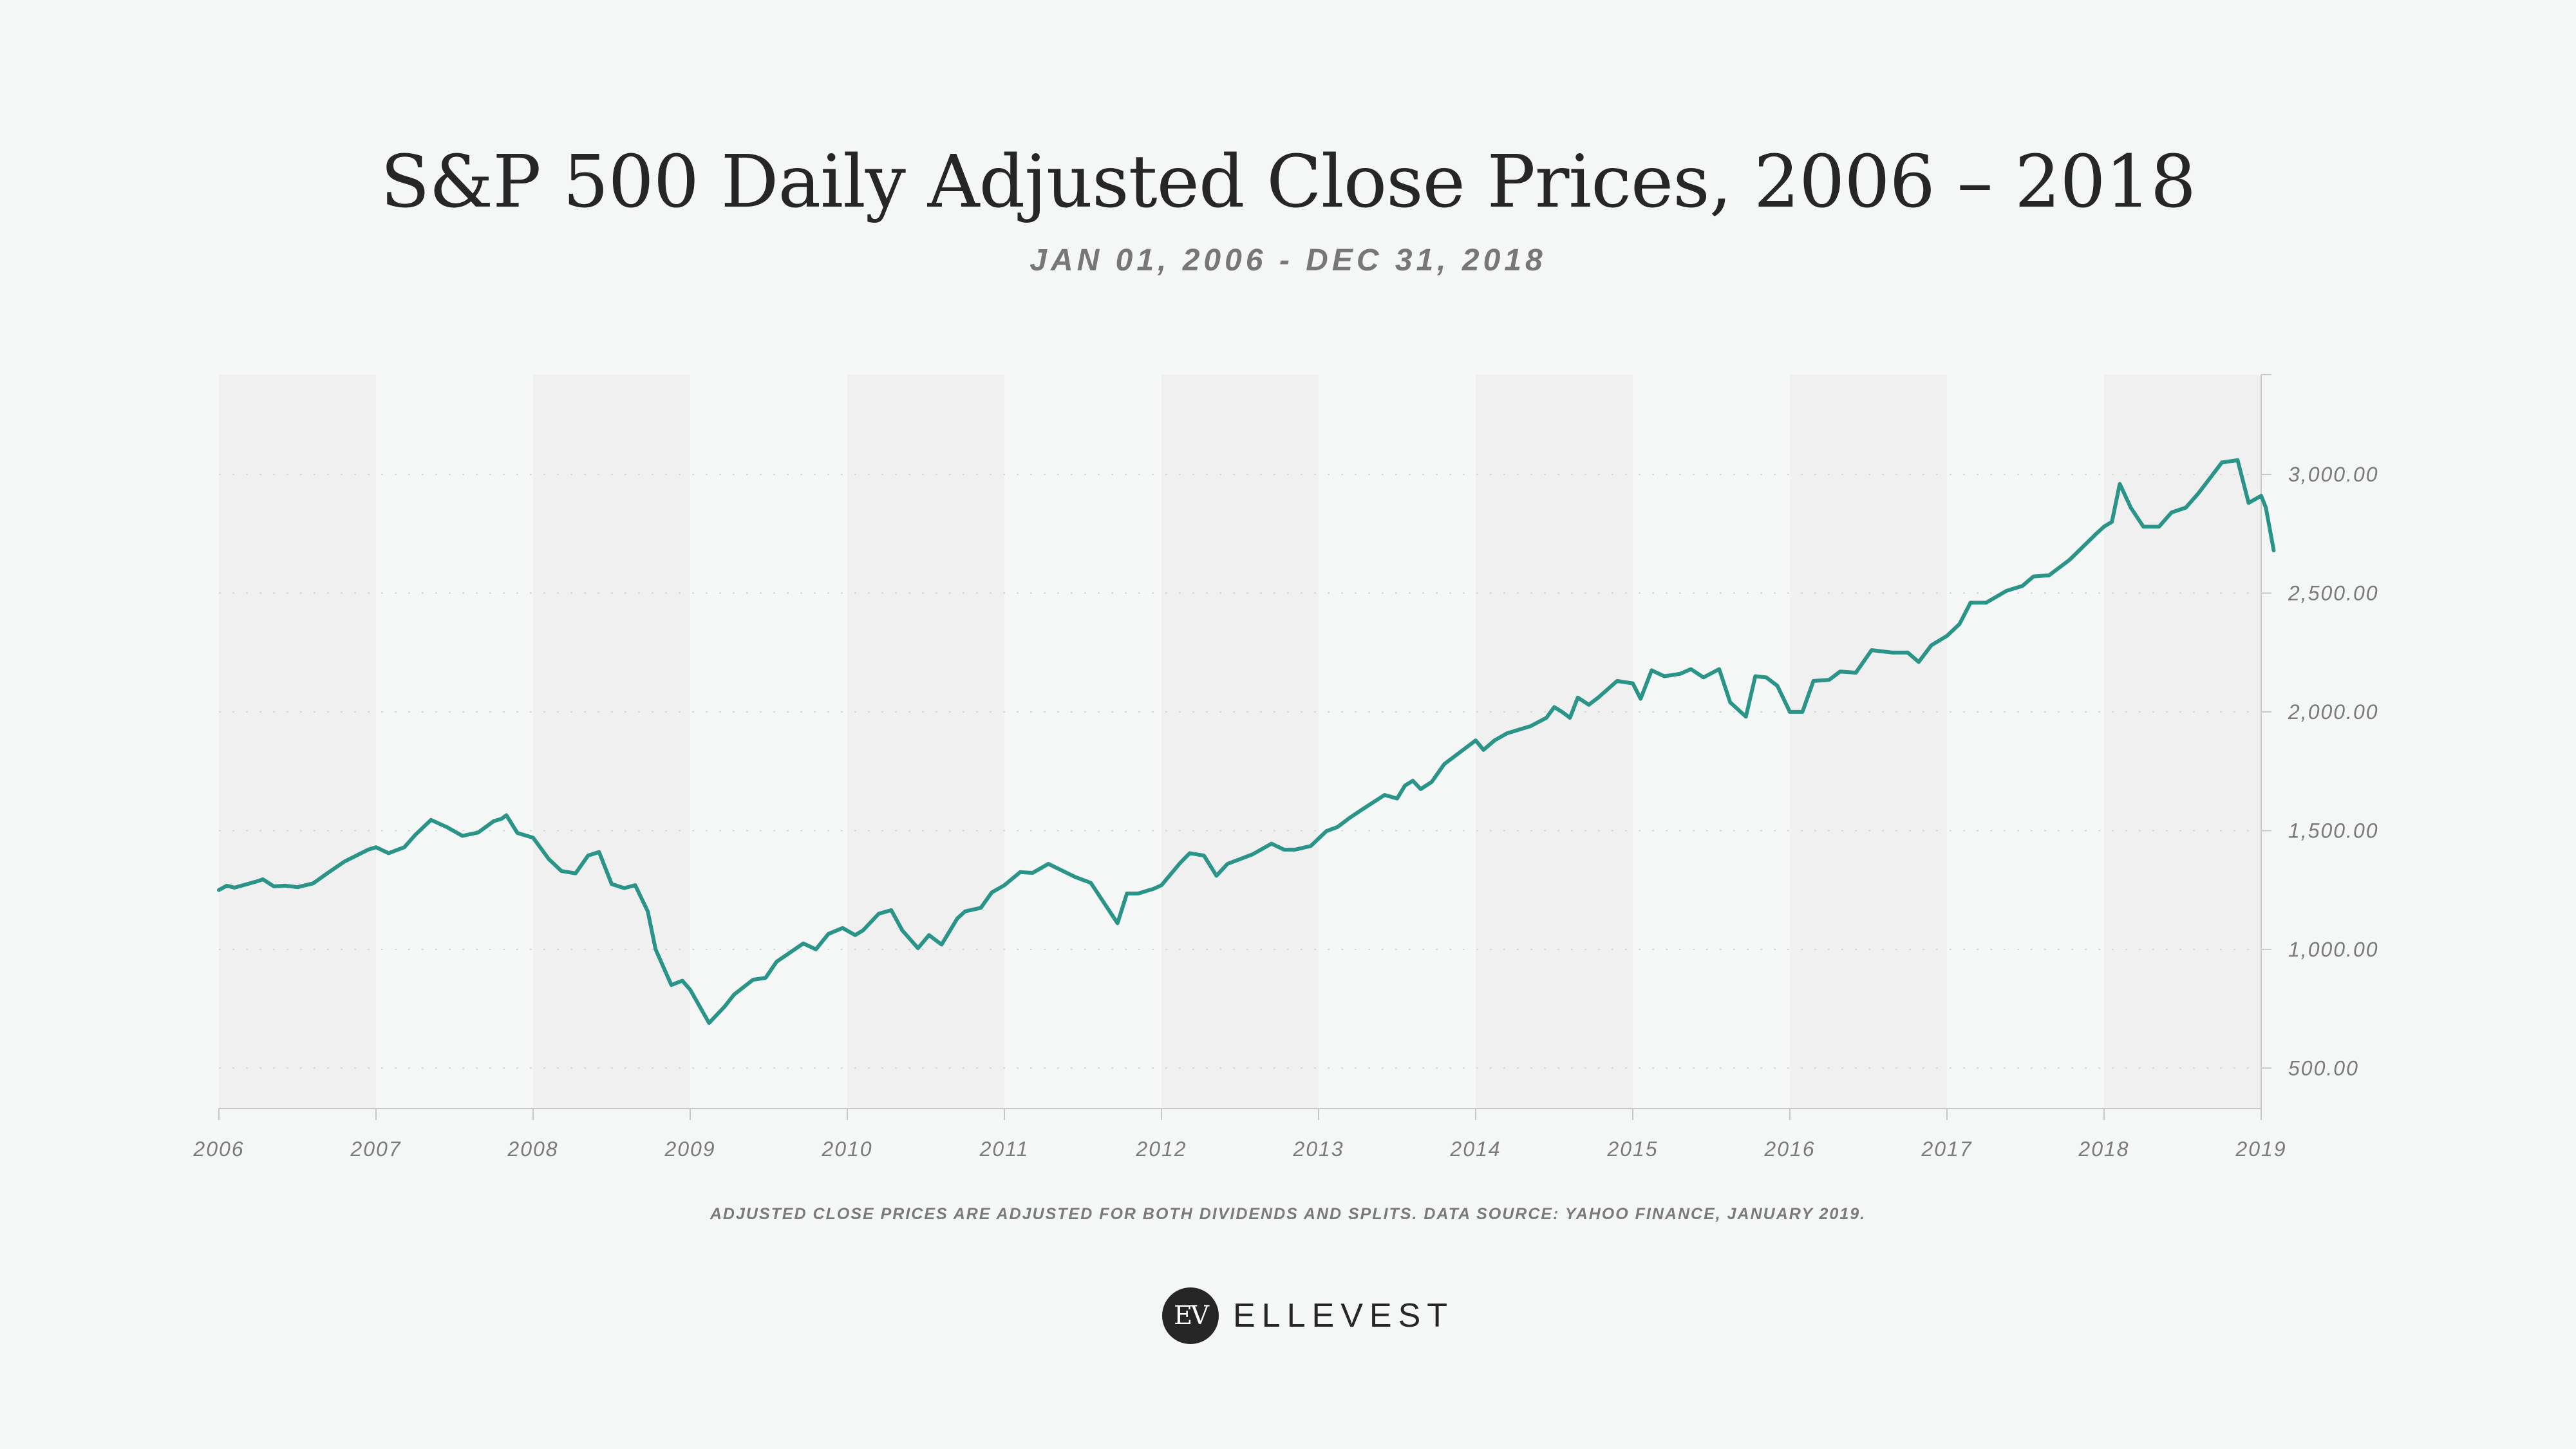  I want to click on y-tick-label: 1,500.00, so click(2333, 830).